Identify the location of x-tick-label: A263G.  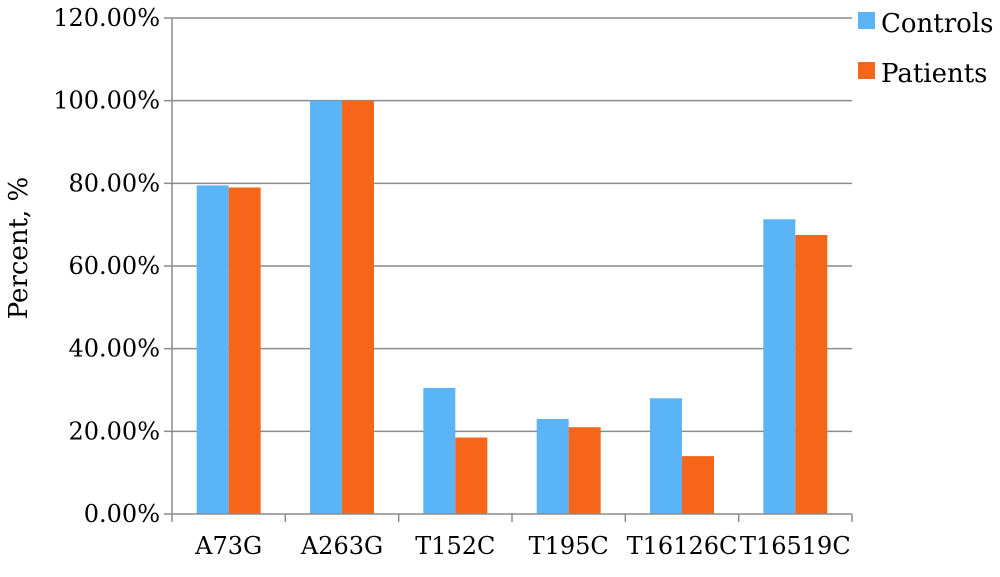
(341, 546).